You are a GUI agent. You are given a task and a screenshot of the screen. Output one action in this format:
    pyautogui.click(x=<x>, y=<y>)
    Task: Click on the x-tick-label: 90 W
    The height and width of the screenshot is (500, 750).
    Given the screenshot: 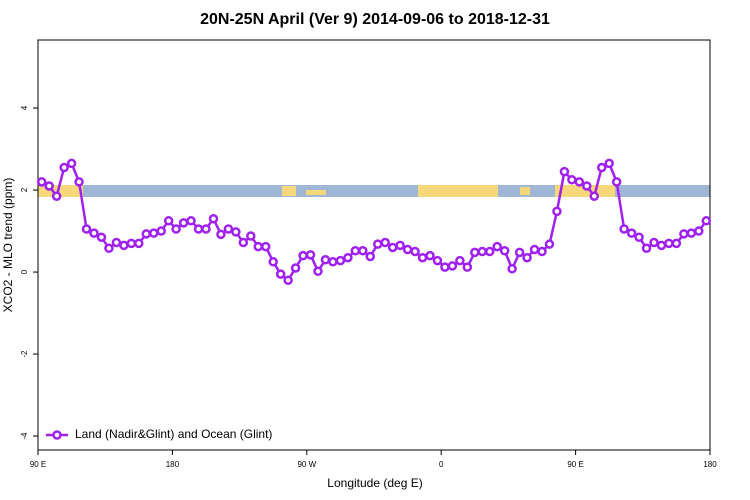 What is the action you would take?
    pyautogui.click(x=306, y=464)
    